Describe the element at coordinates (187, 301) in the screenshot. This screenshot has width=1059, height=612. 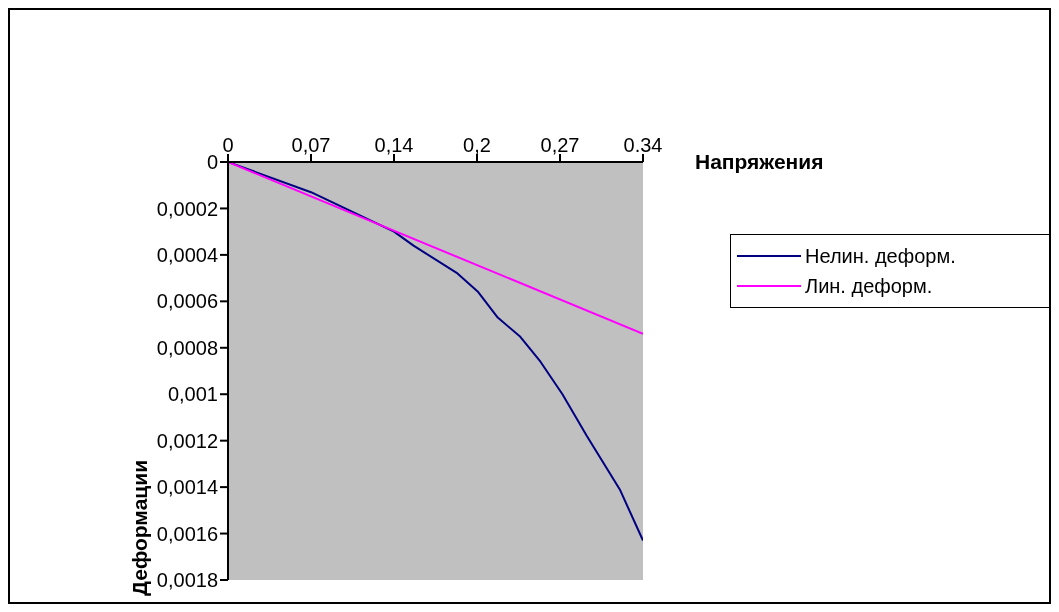
I see `y-tick-label: 0,0006` at that location.